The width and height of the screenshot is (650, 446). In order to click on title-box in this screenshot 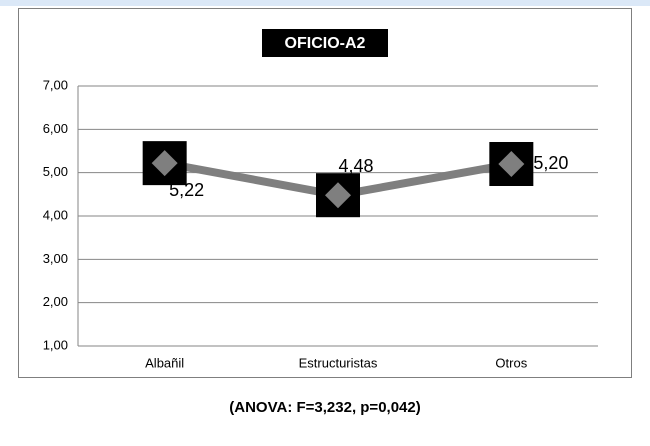, I will do `click(325, 43)`.